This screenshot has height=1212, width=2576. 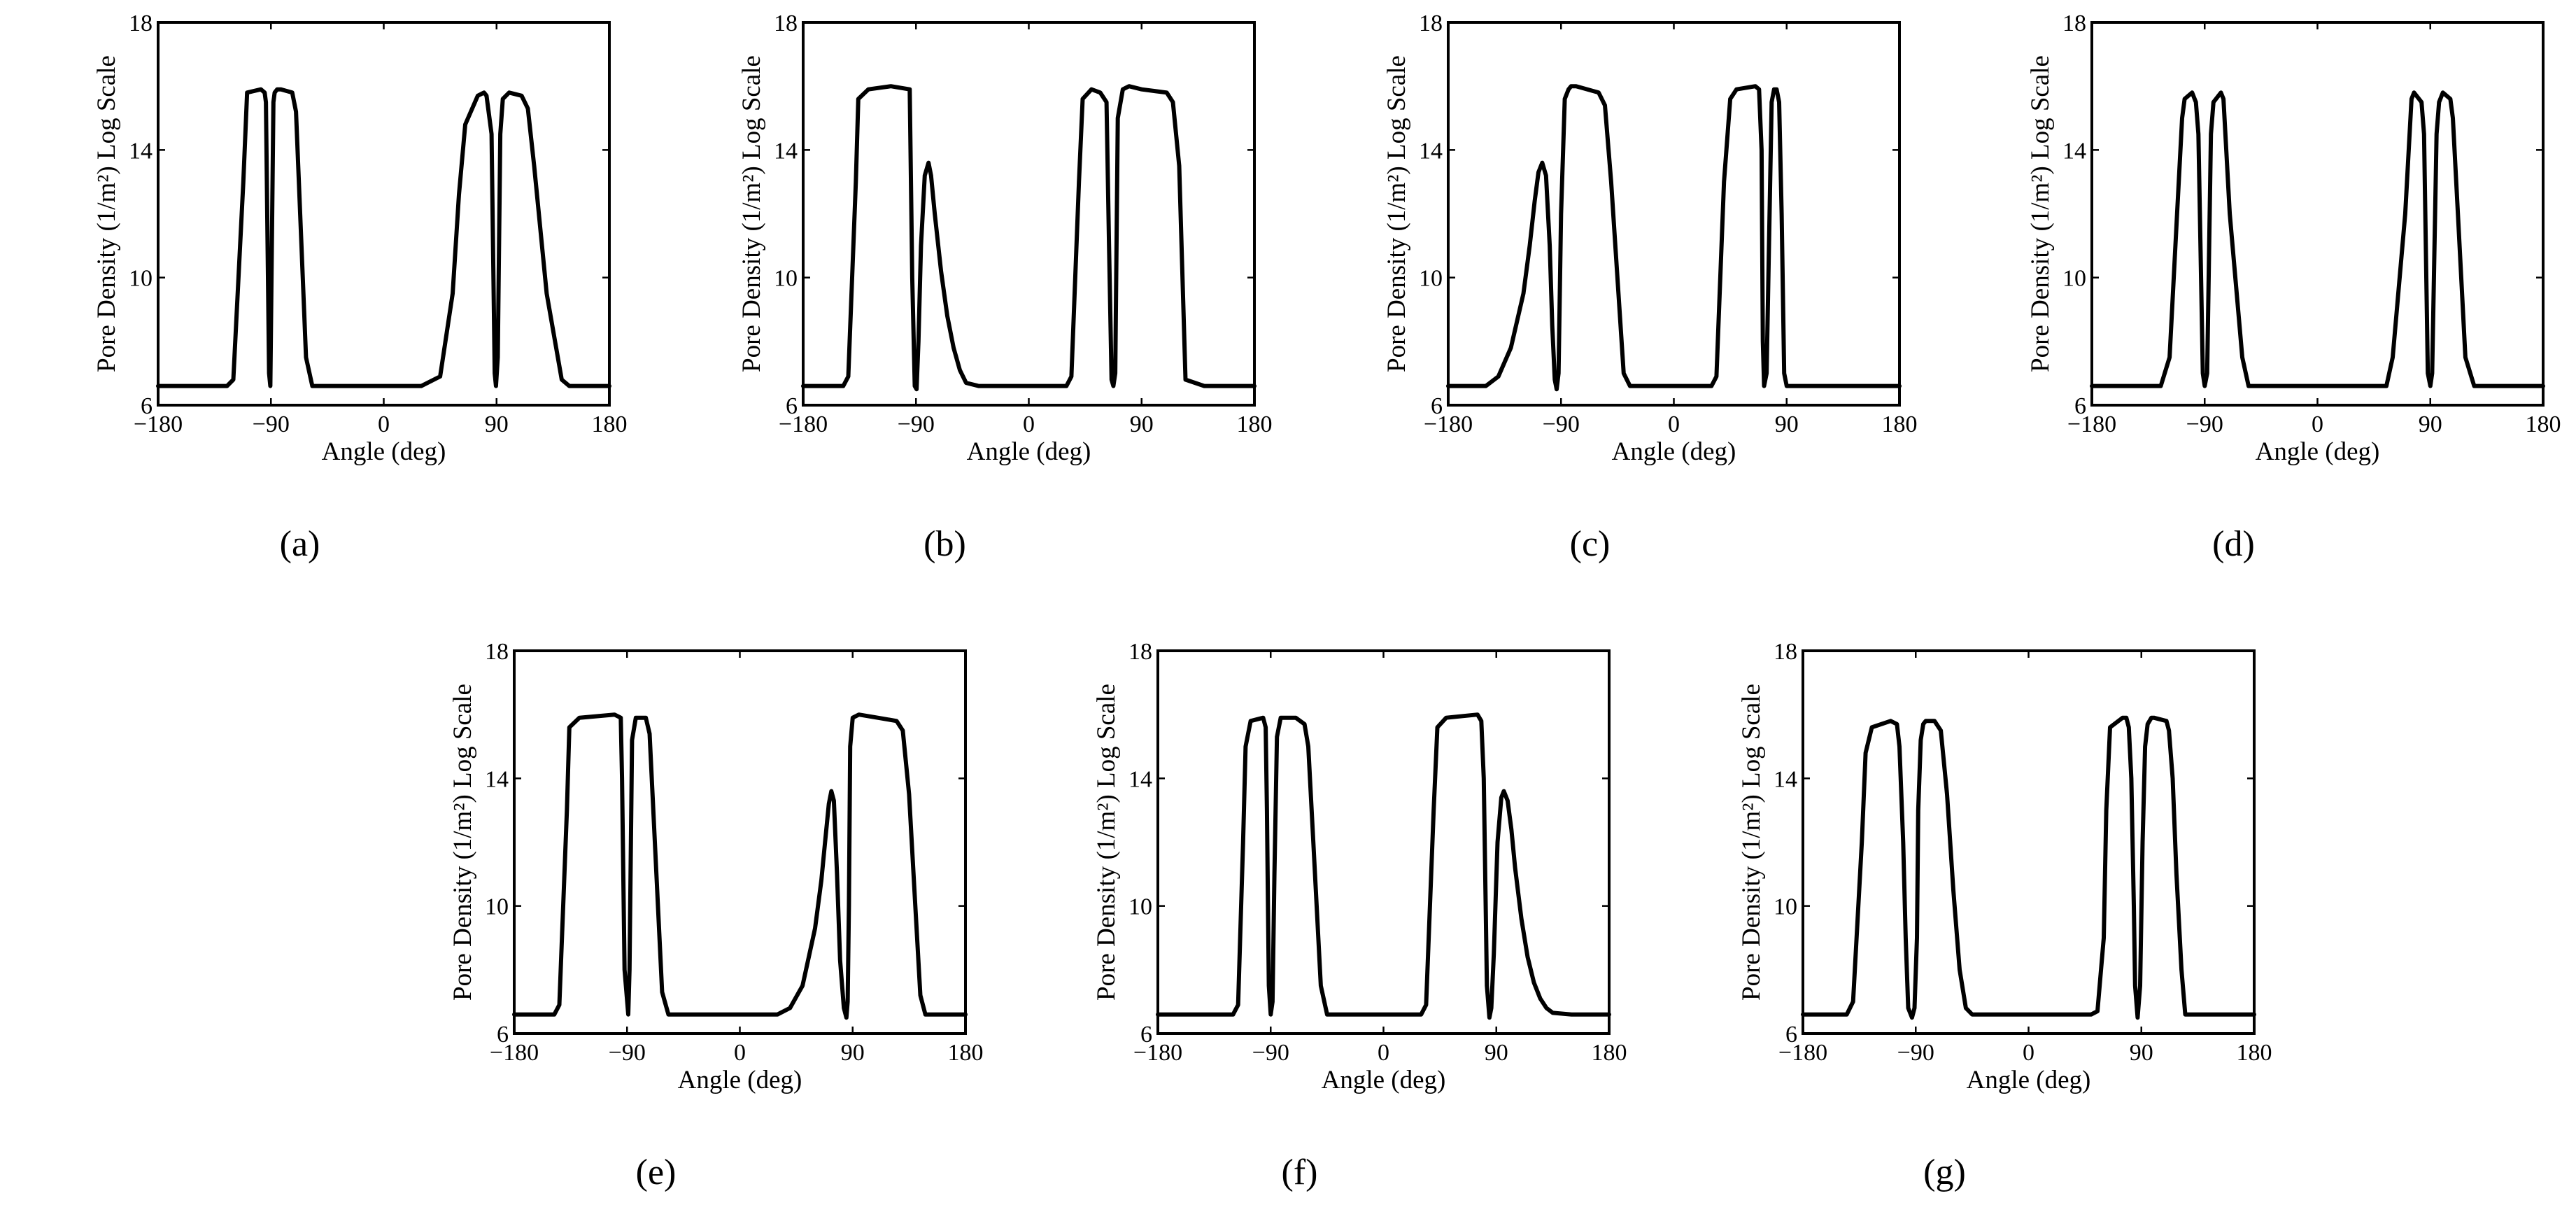 I want to click on panel-caption: (a), so click(x=300, y=544).